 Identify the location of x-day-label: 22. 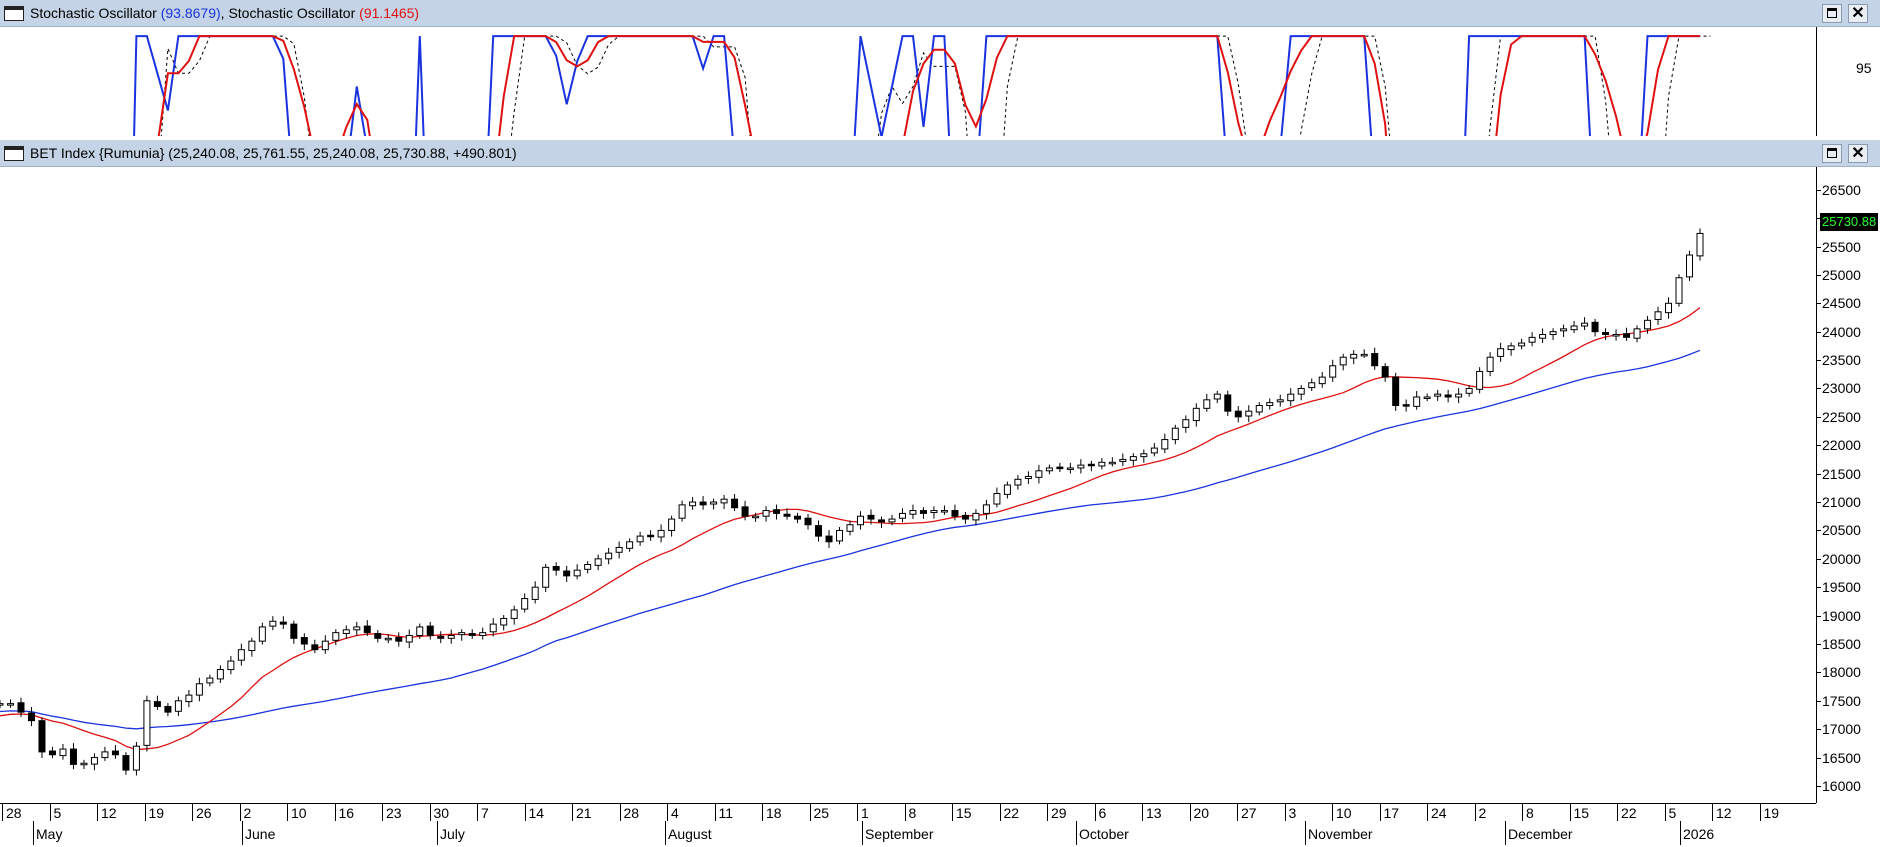
(1011, 813).